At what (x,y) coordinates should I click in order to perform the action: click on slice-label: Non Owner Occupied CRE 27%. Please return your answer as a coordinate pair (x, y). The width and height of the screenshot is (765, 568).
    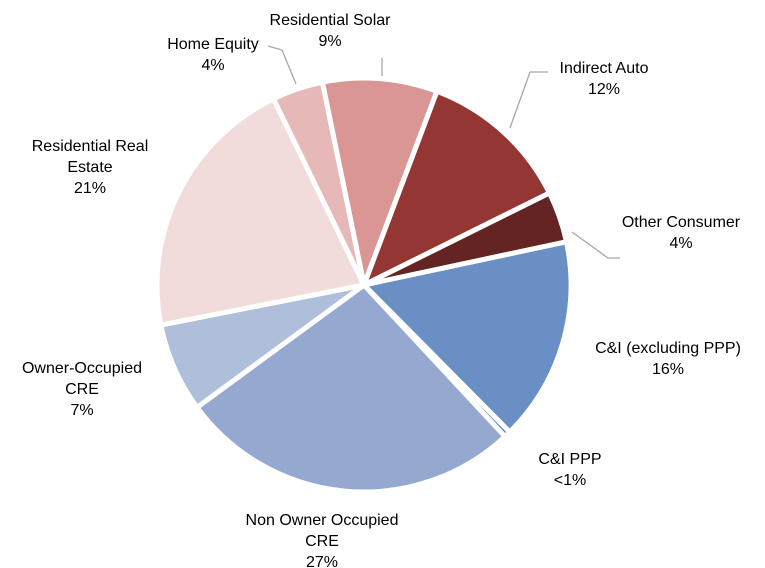
    Looking at the image, I should click on (322, 539).